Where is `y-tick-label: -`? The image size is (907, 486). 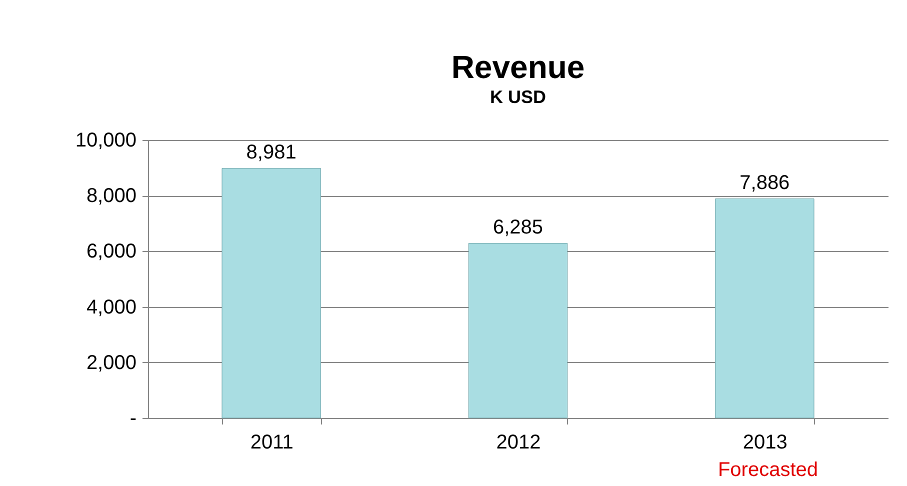
y-tick-label: - is located at coordinates (133, 419).